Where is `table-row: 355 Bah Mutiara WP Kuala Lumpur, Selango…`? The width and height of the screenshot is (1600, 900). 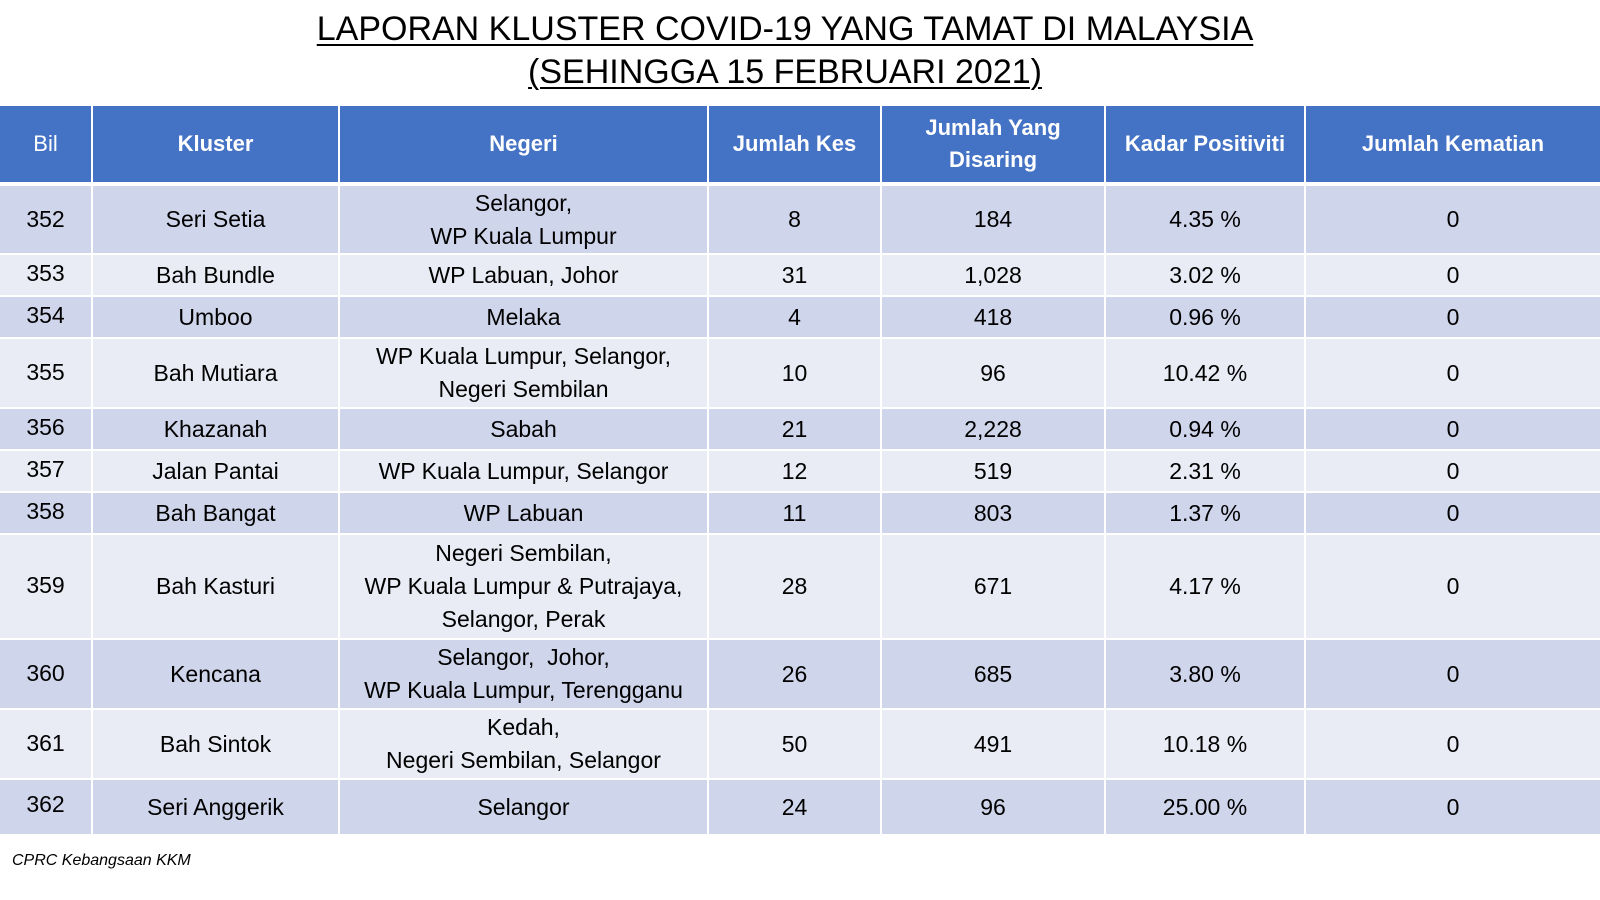
table-row: 355 Bah Mutiara WP Kuala Lumpur, Selango… is located at coordinates (800, 373).